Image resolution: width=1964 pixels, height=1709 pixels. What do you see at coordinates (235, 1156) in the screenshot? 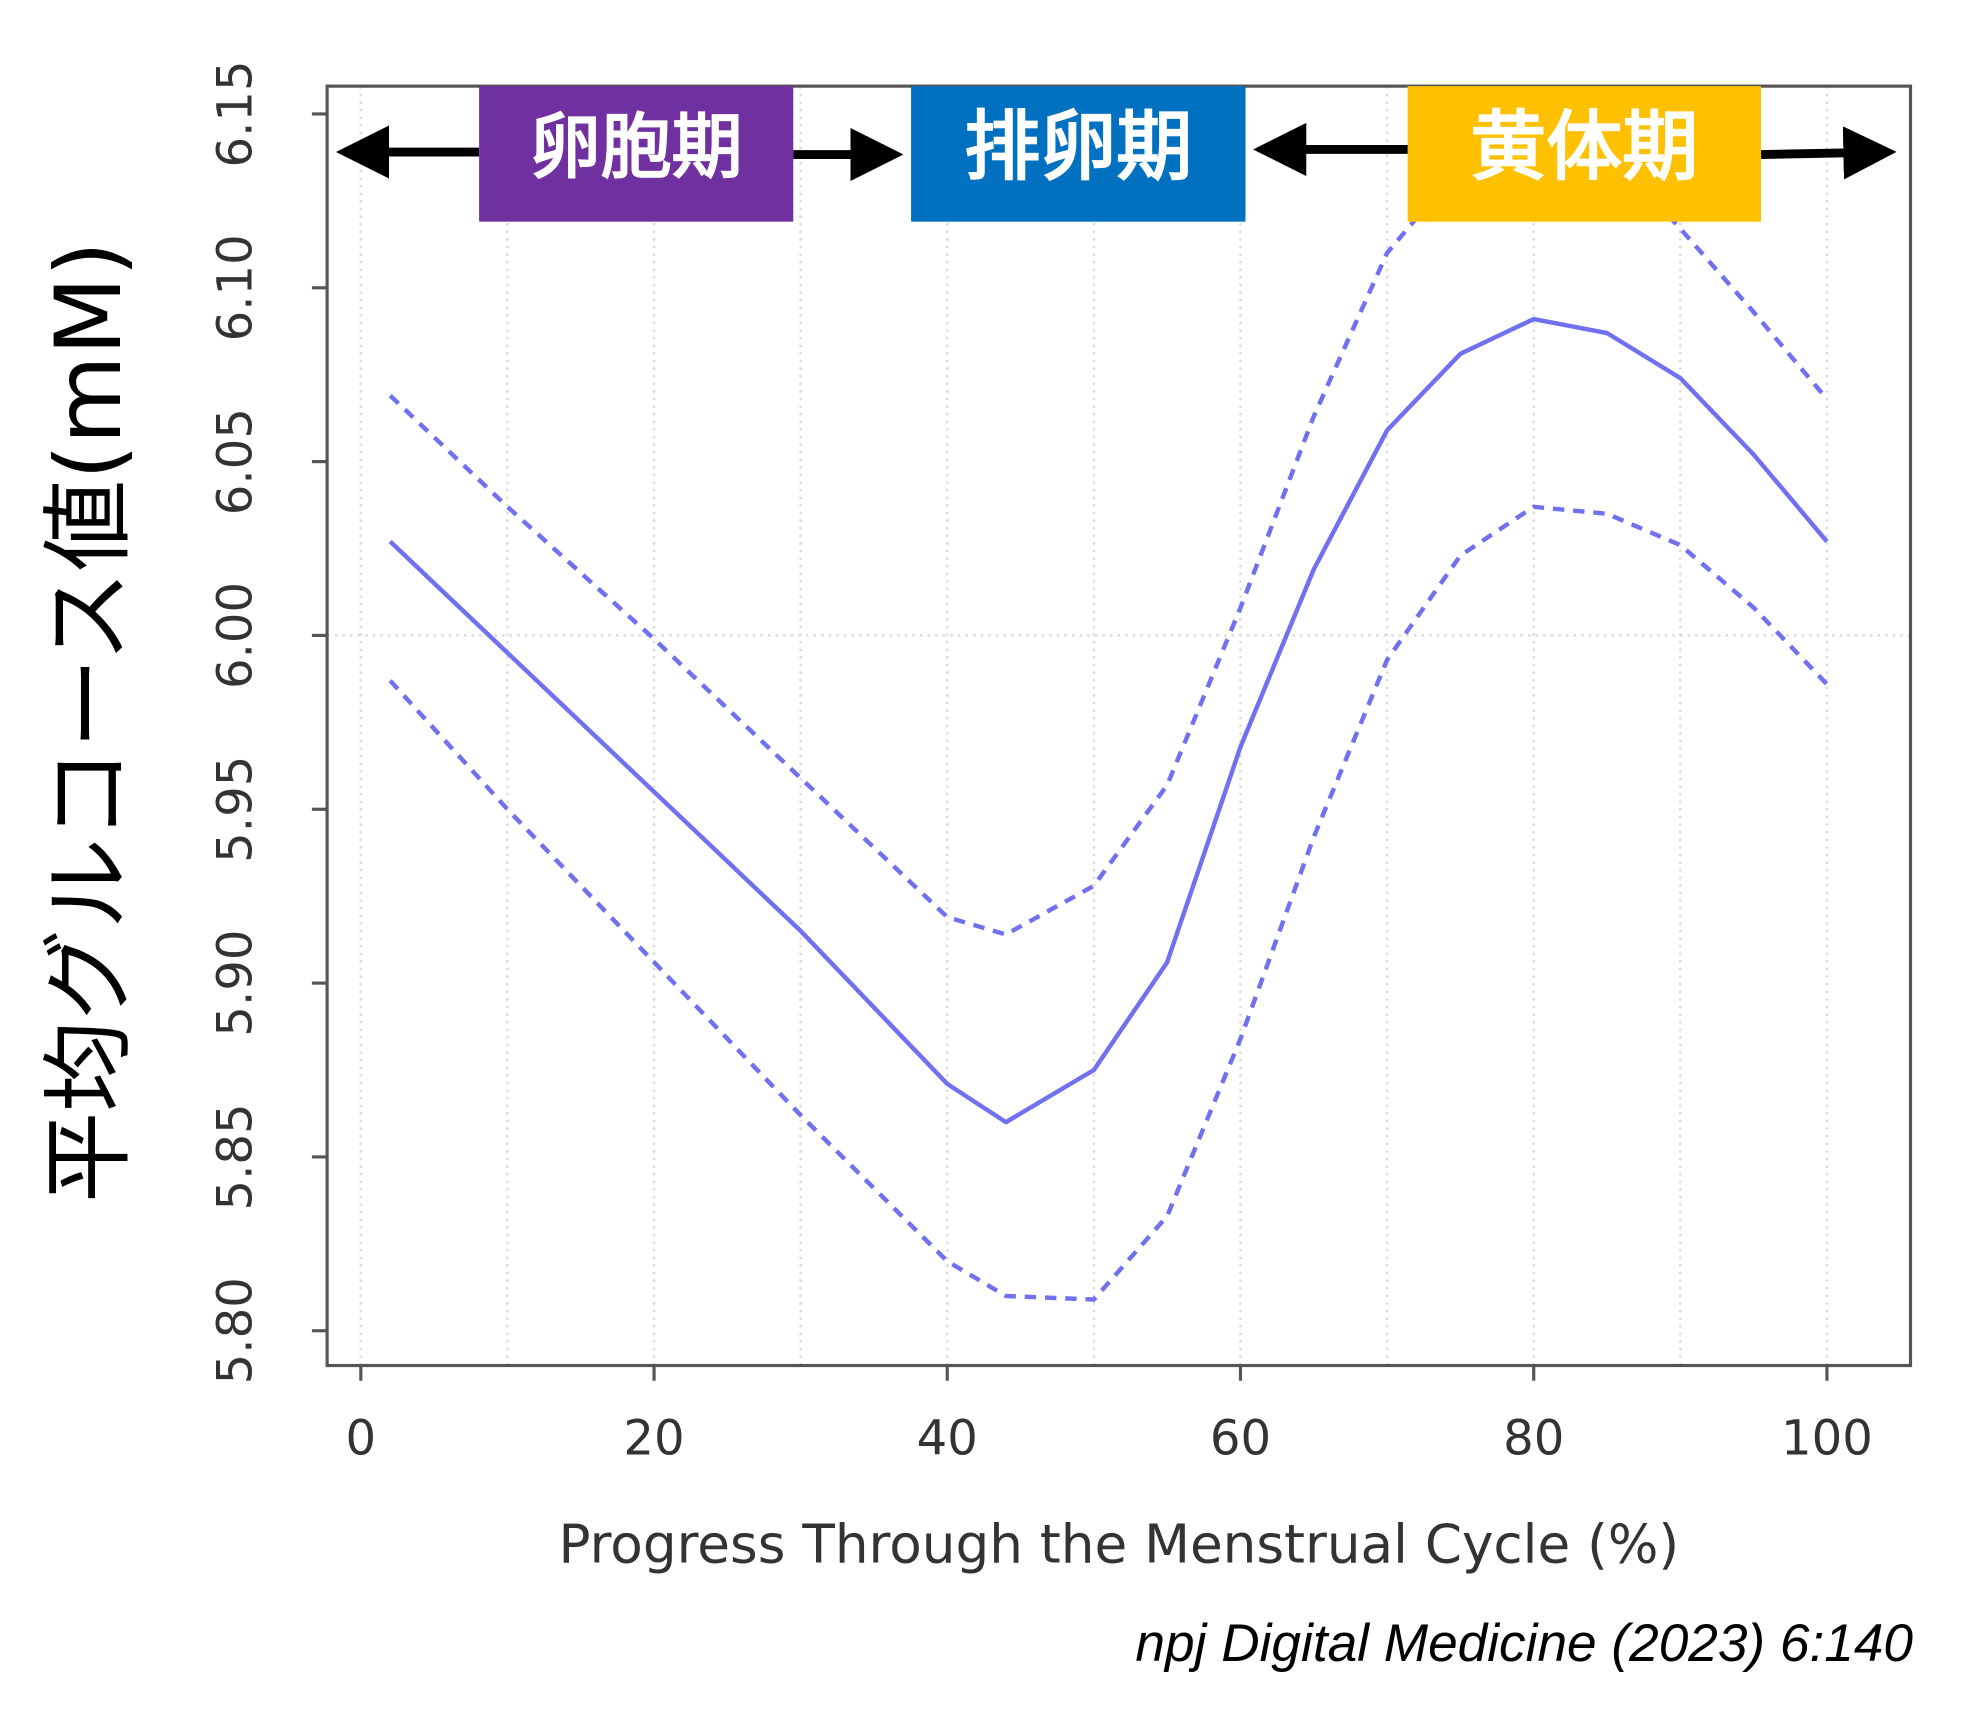
I see `y-tick-label: 5.85` at bounding box center [235, 1156].